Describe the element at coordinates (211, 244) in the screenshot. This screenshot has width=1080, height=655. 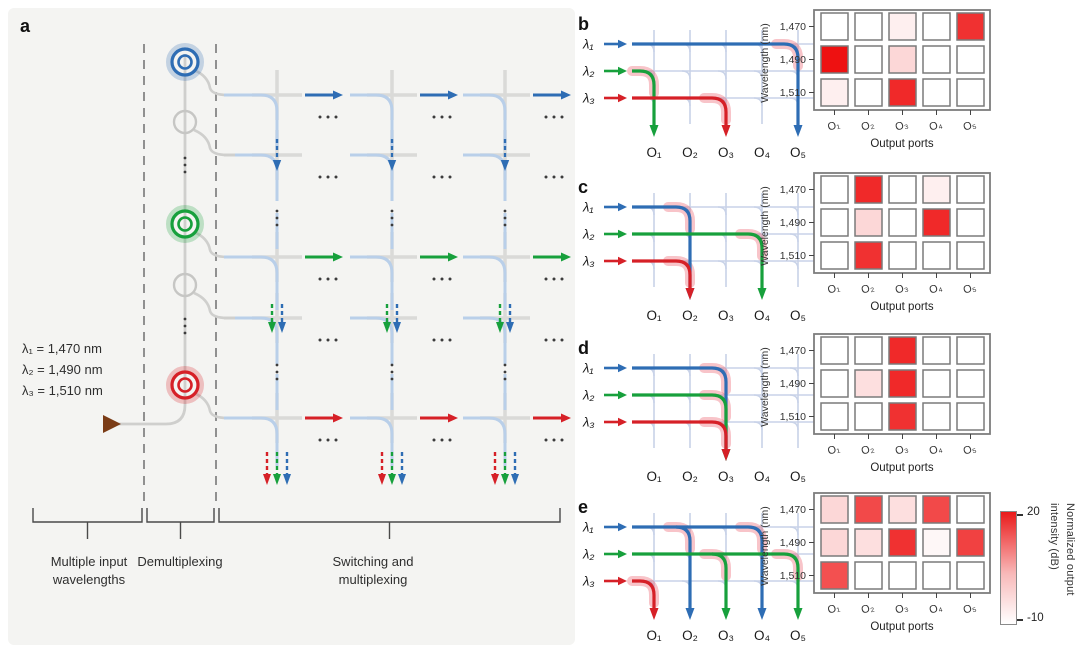
I see `ring-drop-waveguide` at that location.